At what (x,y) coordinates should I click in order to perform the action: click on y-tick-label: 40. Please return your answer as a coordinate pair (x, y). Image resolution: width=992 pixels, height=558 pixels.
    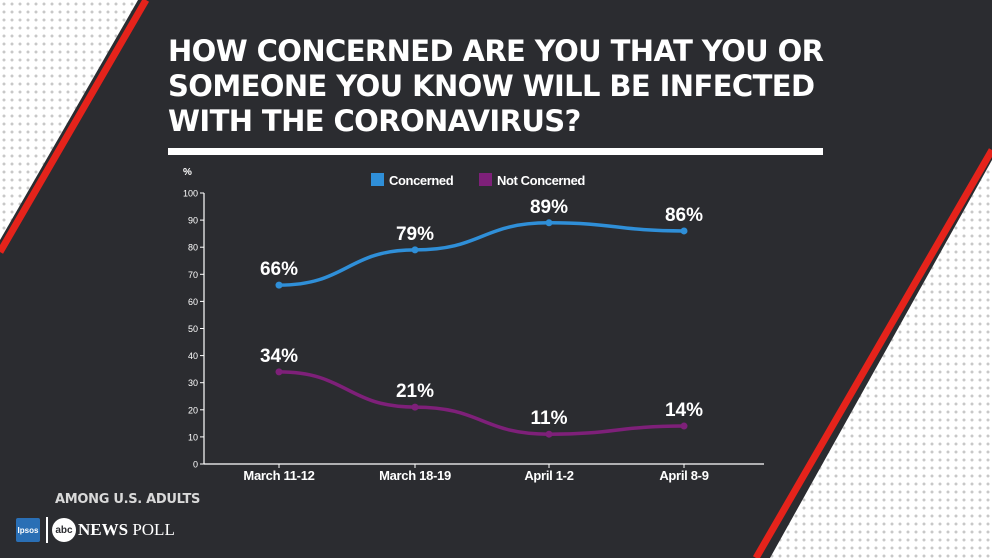
    Looking at the image, I should click on (193, 356).